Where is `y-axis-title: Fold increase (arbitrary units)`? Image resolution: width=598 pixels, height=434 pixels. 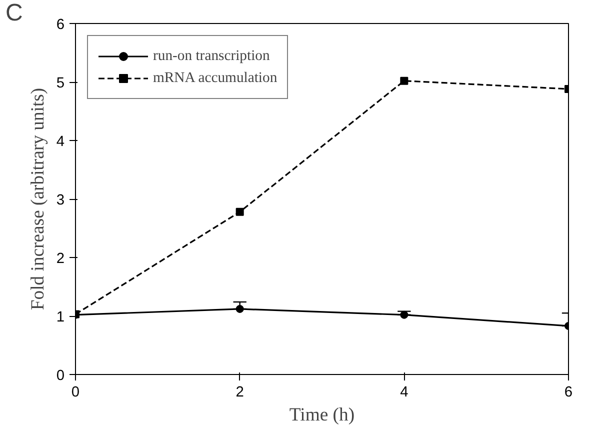 y-axis-title: Fold increase (arbitrary units) is located at coordinates (37, 199).